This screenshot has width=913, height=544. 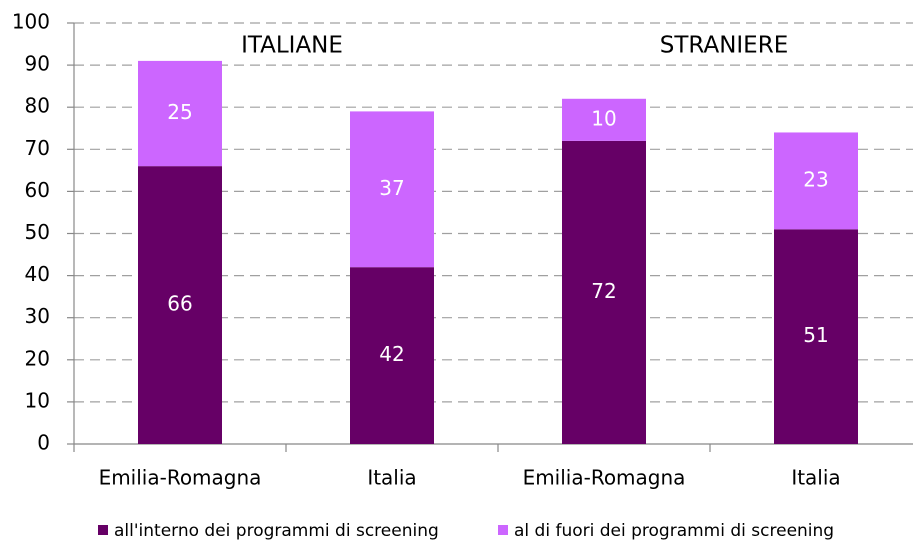 I want to click on annotation: ITALIANE, so click(x=292, y=46).